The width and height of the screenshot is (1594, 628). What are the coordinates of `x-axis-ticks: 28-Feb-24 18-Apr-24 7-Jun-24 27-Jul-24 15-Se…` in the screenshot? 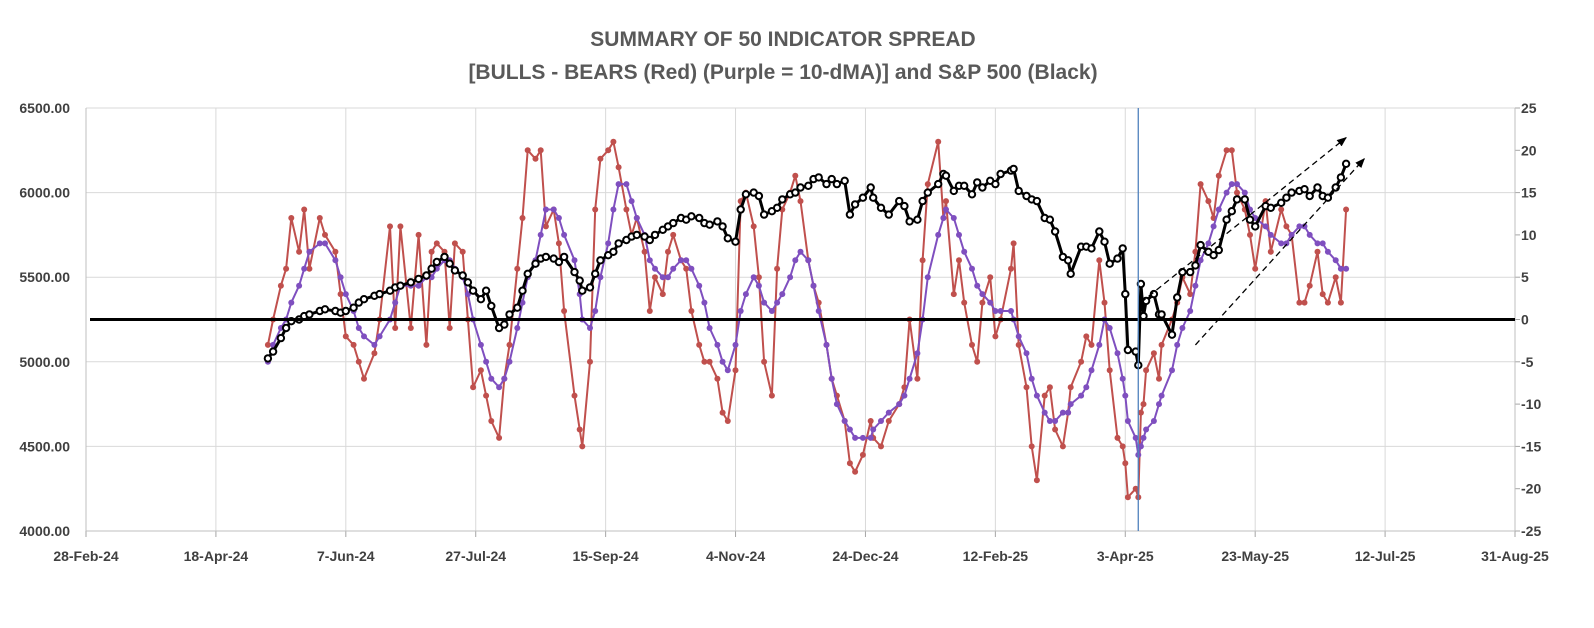 It's located at (801, 556).